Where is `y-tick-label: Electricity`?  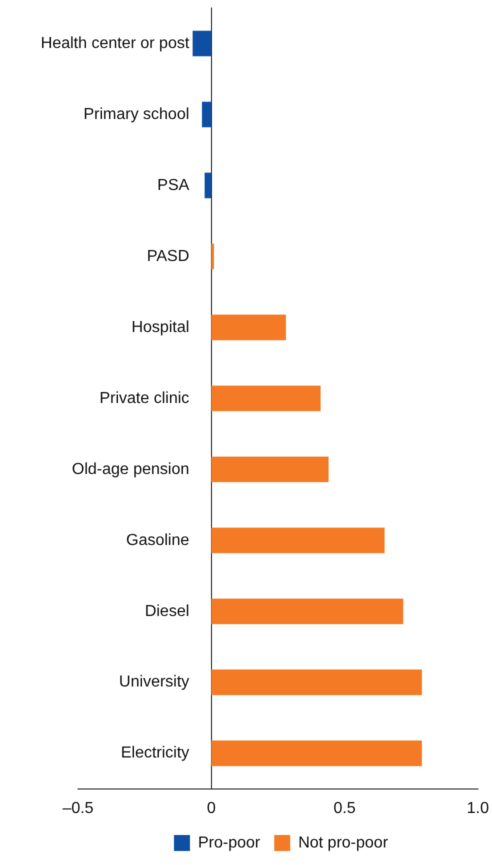
y-tick-label: Electricity is located at coordinates (155, 753).